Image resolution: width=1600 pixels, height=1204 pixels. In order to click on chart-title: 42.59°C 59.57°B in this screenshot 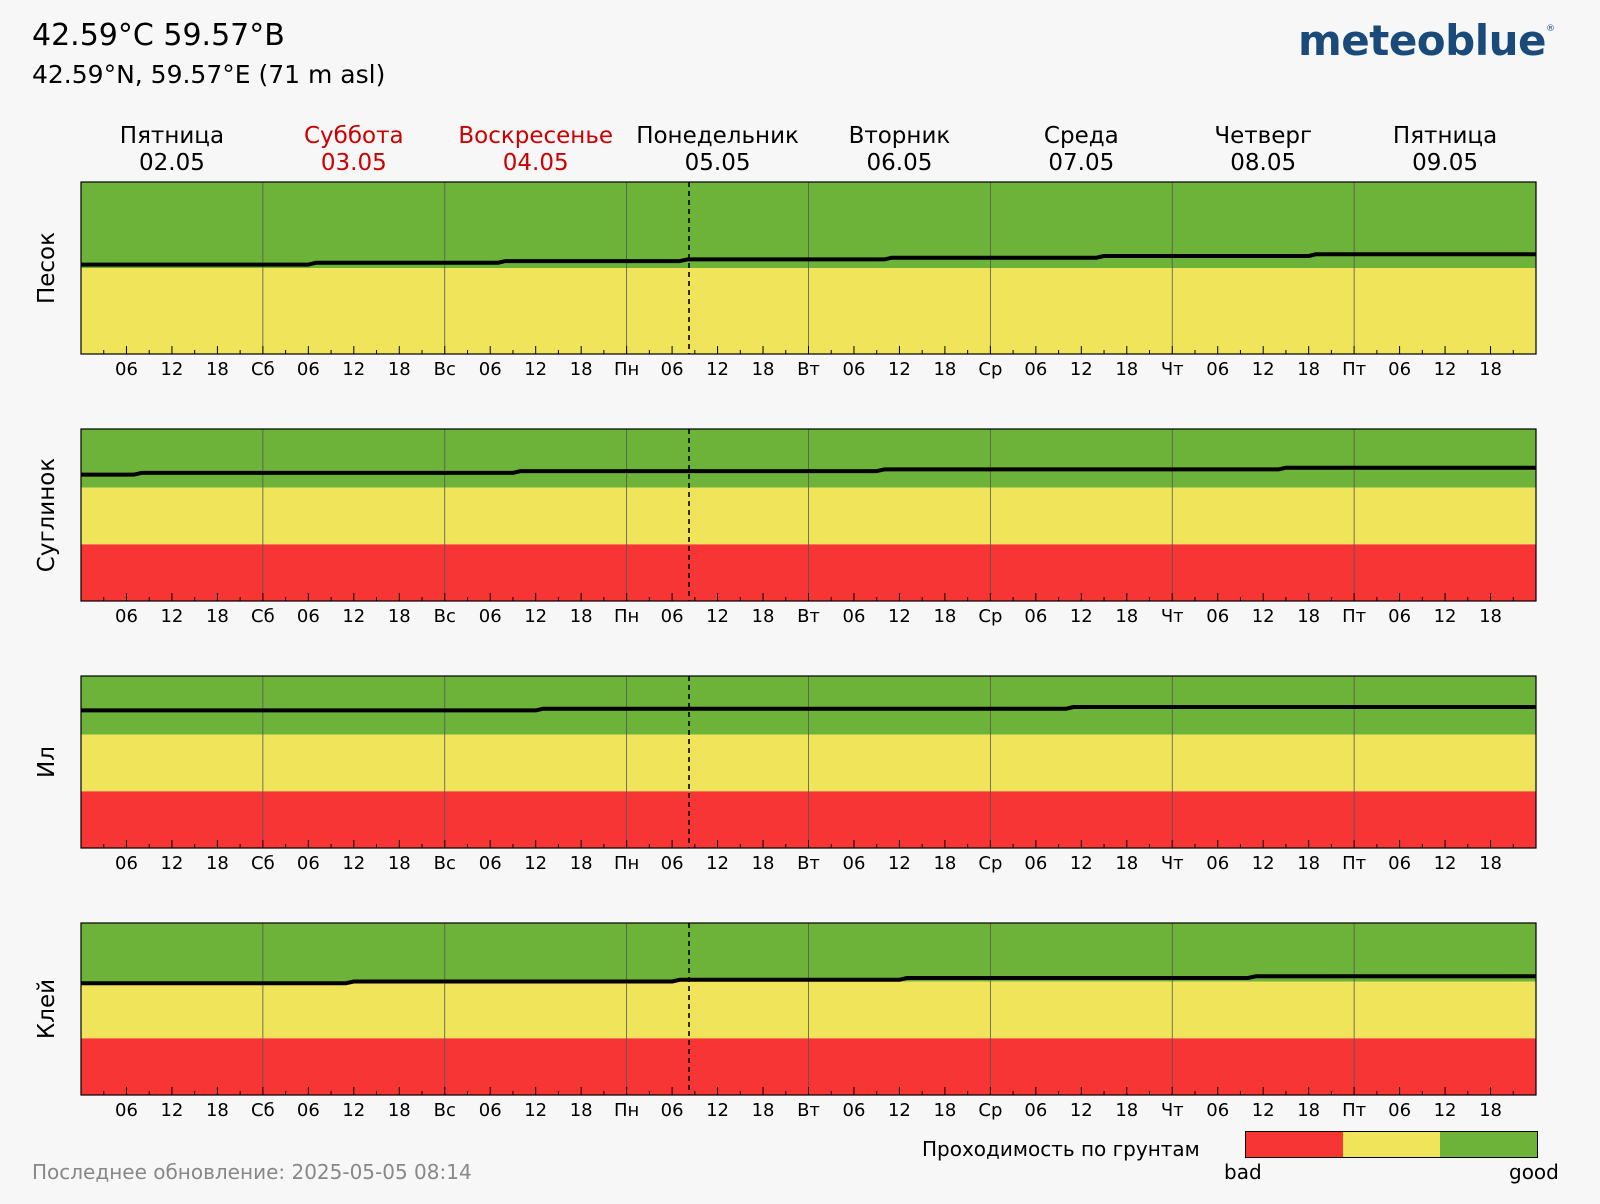, I will do `click(158, 35)`.